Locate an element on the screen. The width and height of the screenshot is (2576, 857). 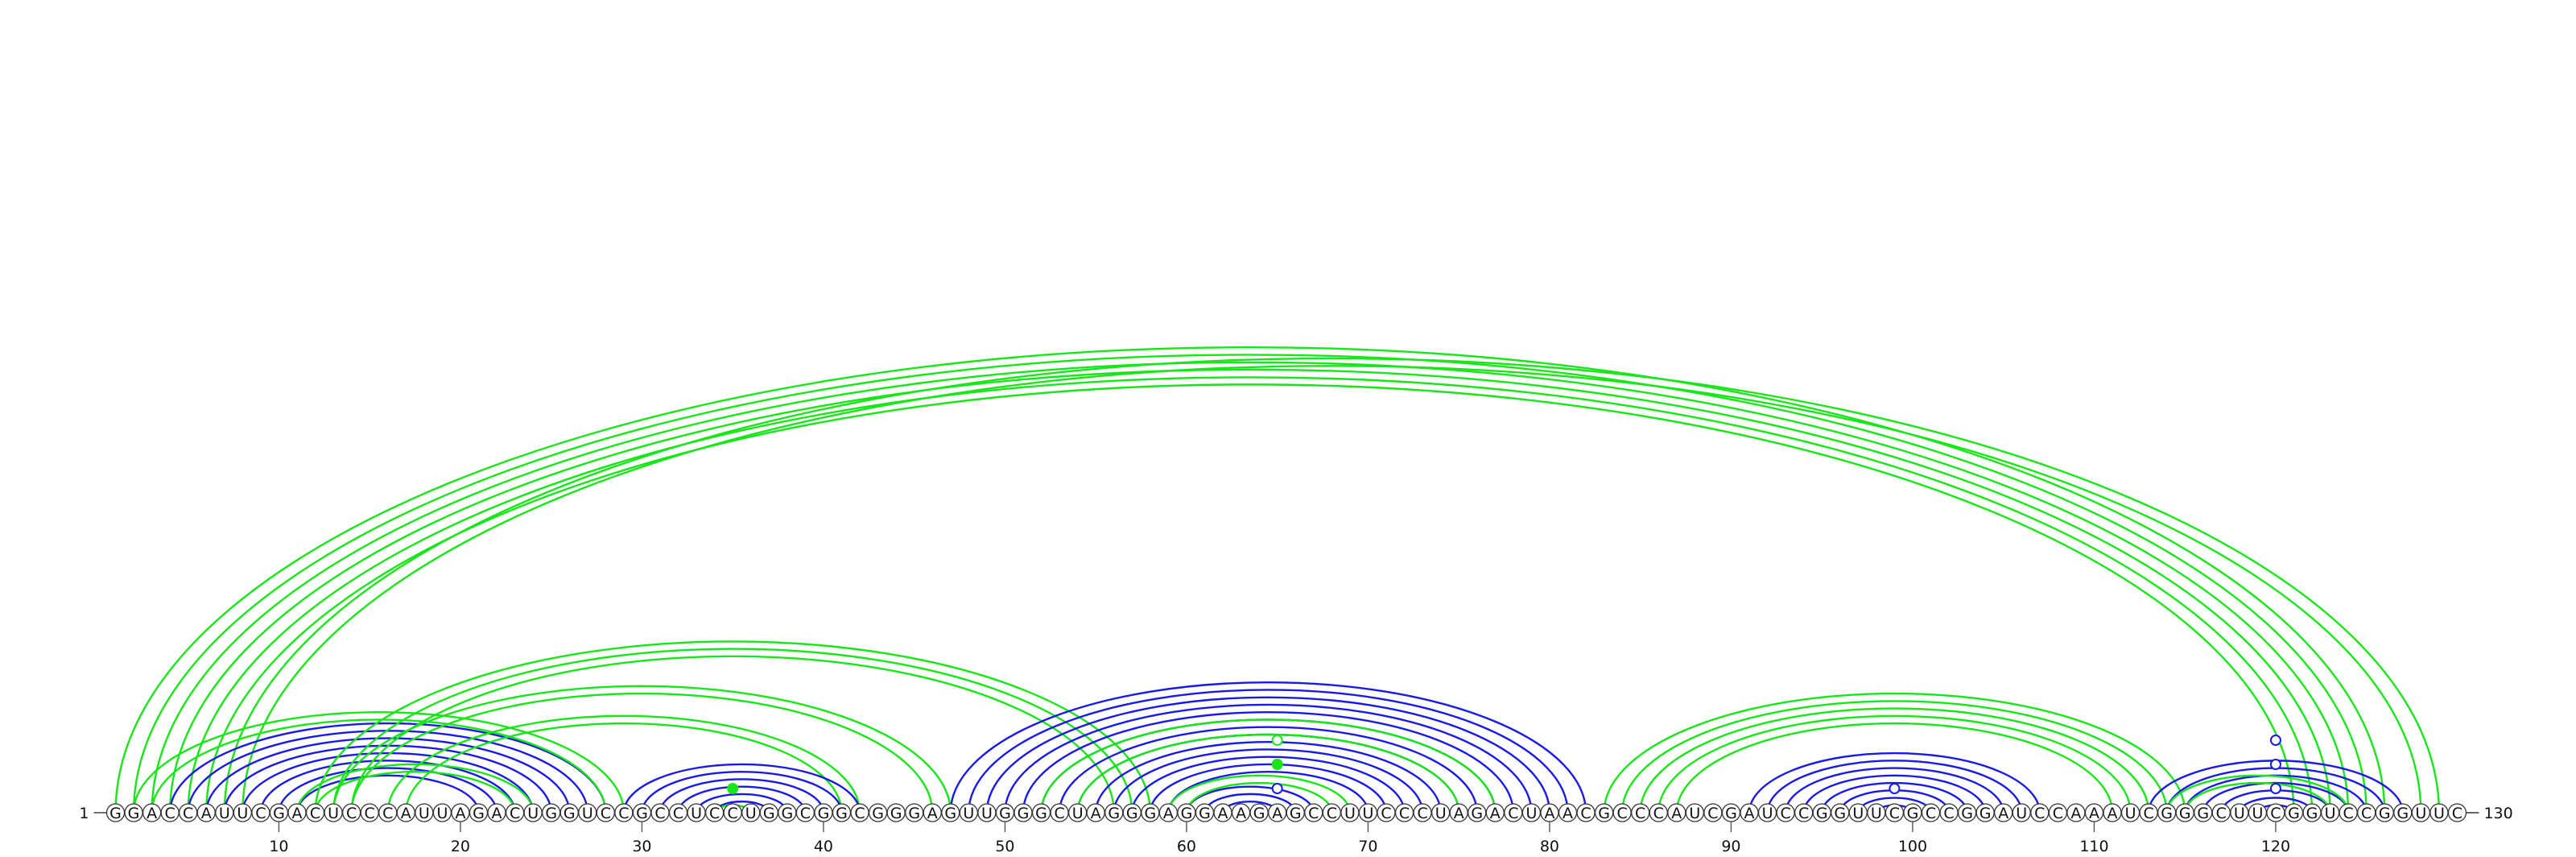
tick-label-20: 20 is located at coordinates (460, 846).